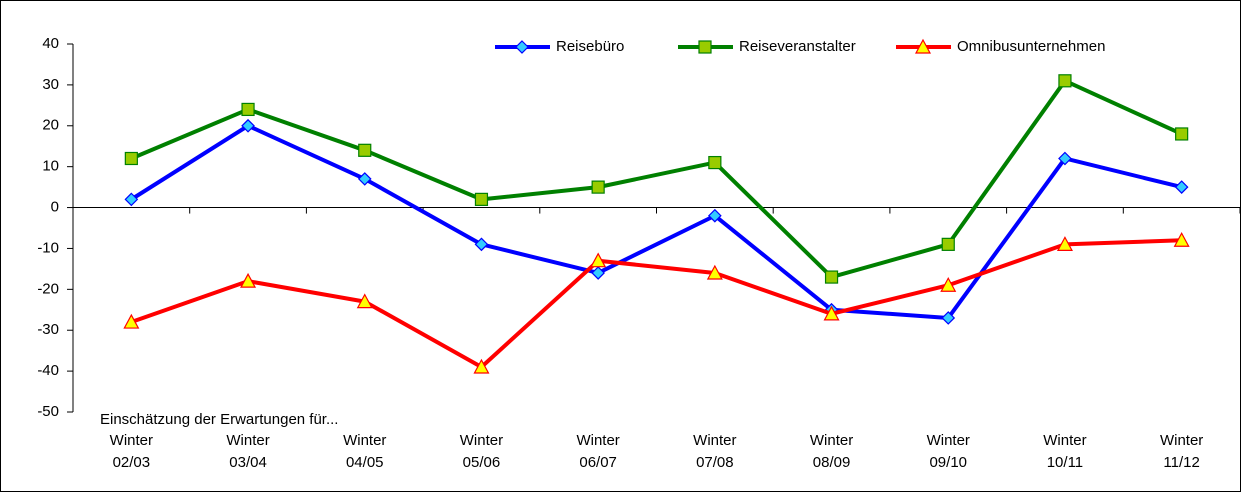 The height and width of the screenshot is (493, 1242). What do you see at coordinates (590, 46) in the screenshot?
I see `legend-label: Reisebüro` at bounding box center [590, 46].